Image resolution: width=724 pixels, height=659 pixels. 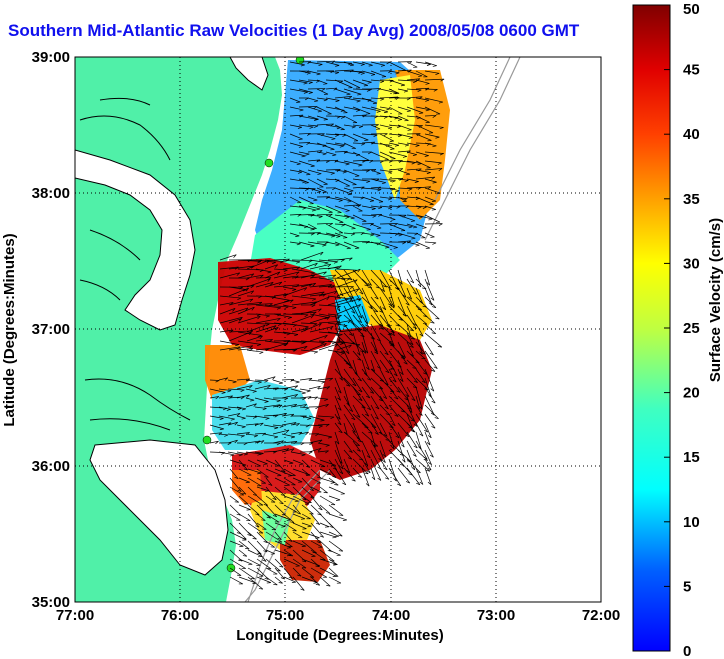 I want to click on site-marker, so click(x=269, y=163).